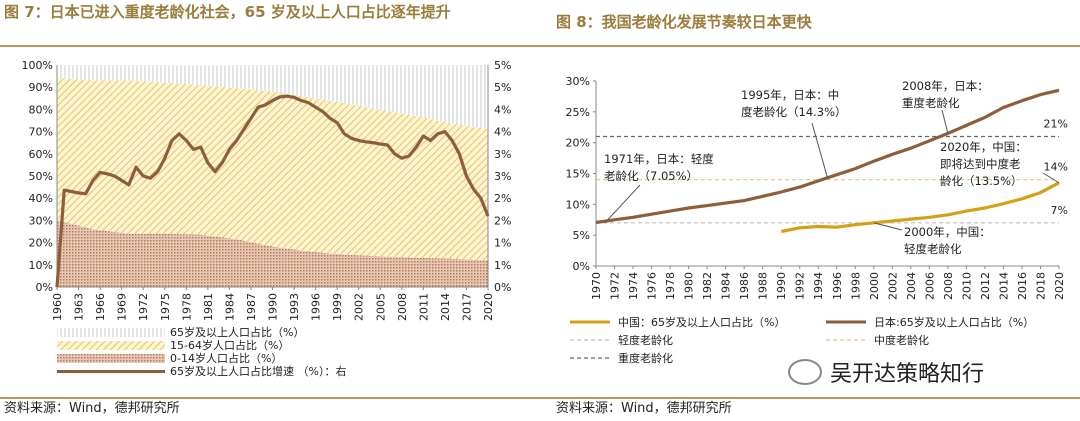  What do you see at coordinates (578, 204) in the screenshot?
I see `y-tick-label: 10%` at bounding box center [578, 204].